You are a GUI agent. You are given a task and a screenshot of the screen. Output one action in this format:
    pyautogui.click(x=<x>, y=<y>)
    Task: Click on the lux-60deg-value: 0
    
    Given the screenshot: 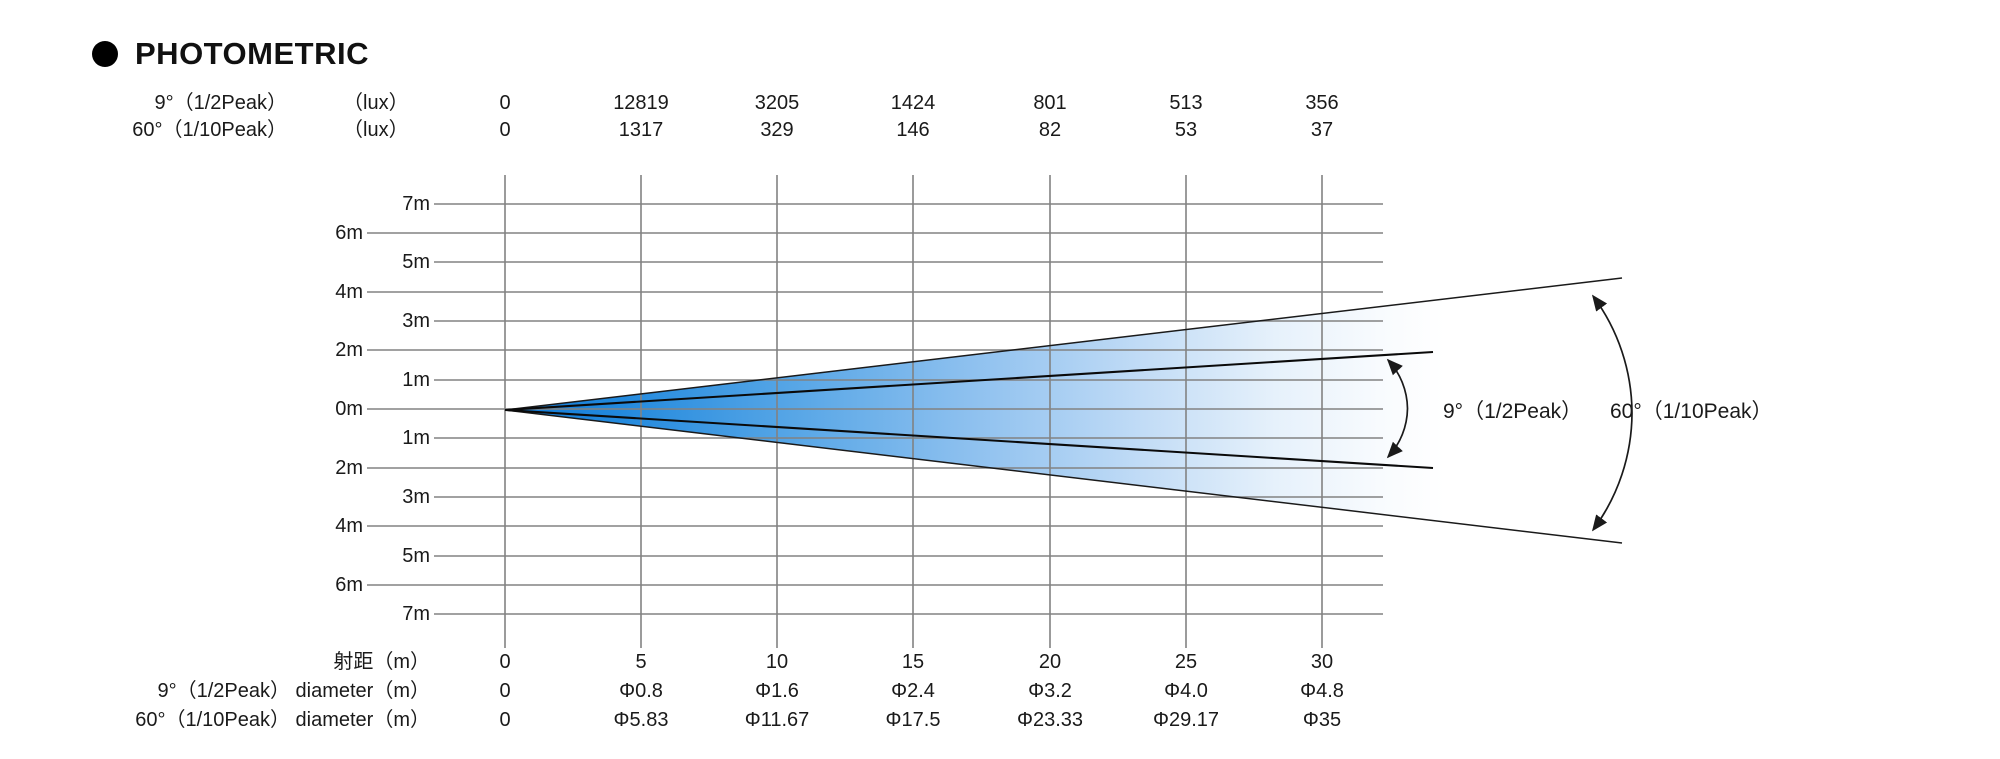 What is the action you would take?
    pyautogui.click(x=505, y=130)
    